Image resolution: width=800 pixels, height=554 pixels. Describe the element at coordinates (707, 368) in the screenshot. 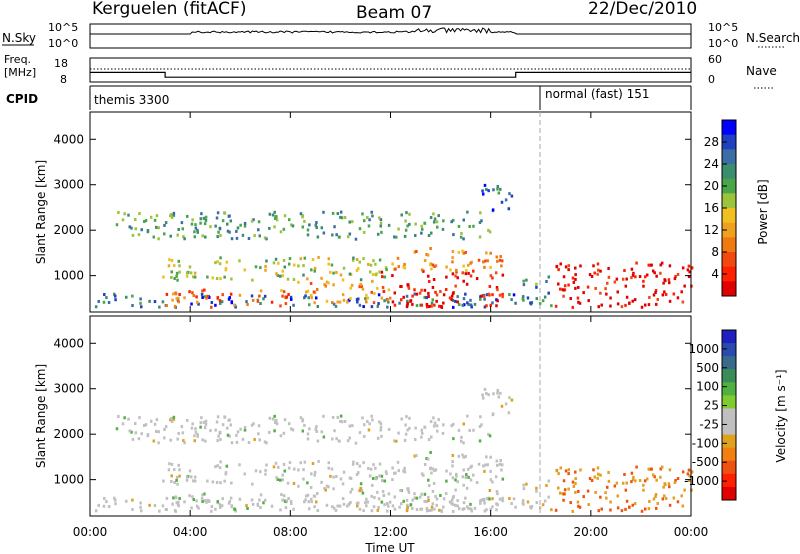

I see `colorbar-tick-label: 500` at that location.